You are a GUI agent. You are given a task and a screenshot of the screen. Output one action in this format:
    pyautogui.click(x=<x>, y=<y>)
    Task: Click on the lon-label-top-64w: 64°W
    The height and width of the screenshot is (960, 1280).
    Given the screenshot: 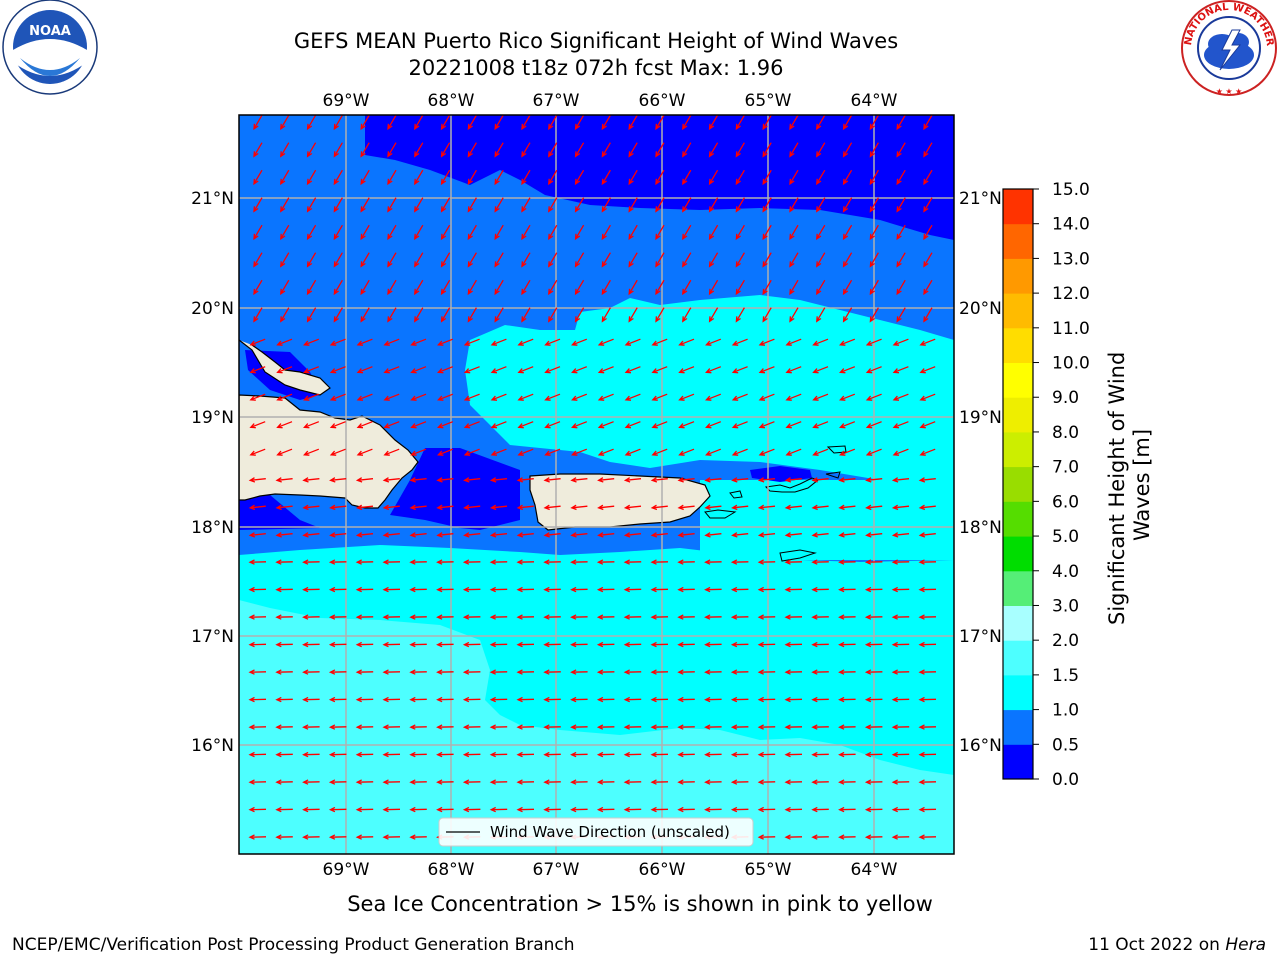 What is the action you would take?
    pyautogui.click(x=874, y=101)
    